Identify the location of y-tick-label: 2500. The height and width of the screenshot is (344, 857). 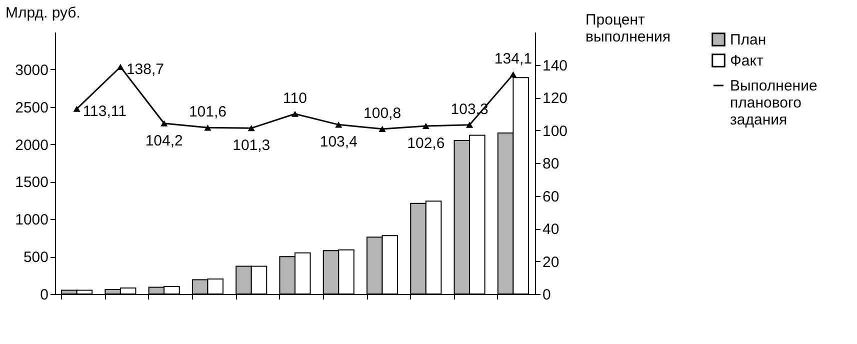
(31, 107).